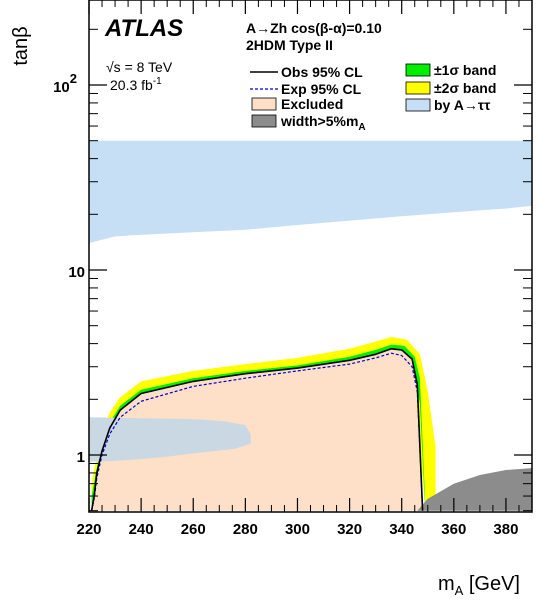 This screenshot has height=608, width=541. I want to click on x-tick-label: 300, so click(297, 529).